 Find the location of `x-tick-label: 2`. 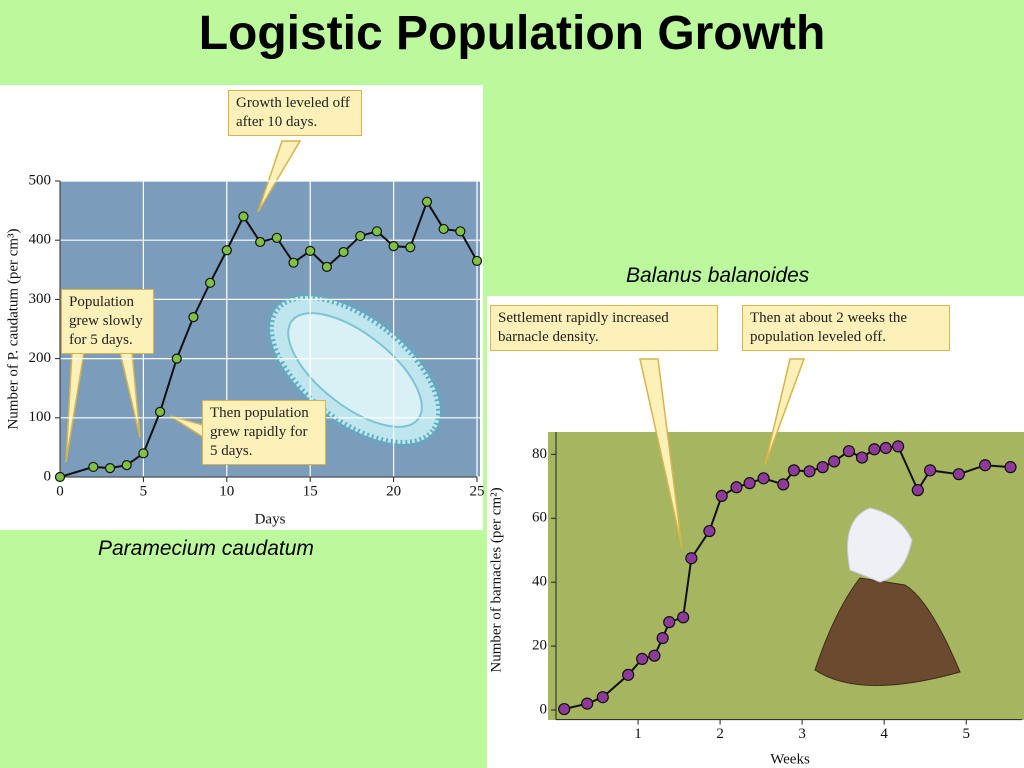

x-tick-label: 2 is located at coordinates (720, 734).